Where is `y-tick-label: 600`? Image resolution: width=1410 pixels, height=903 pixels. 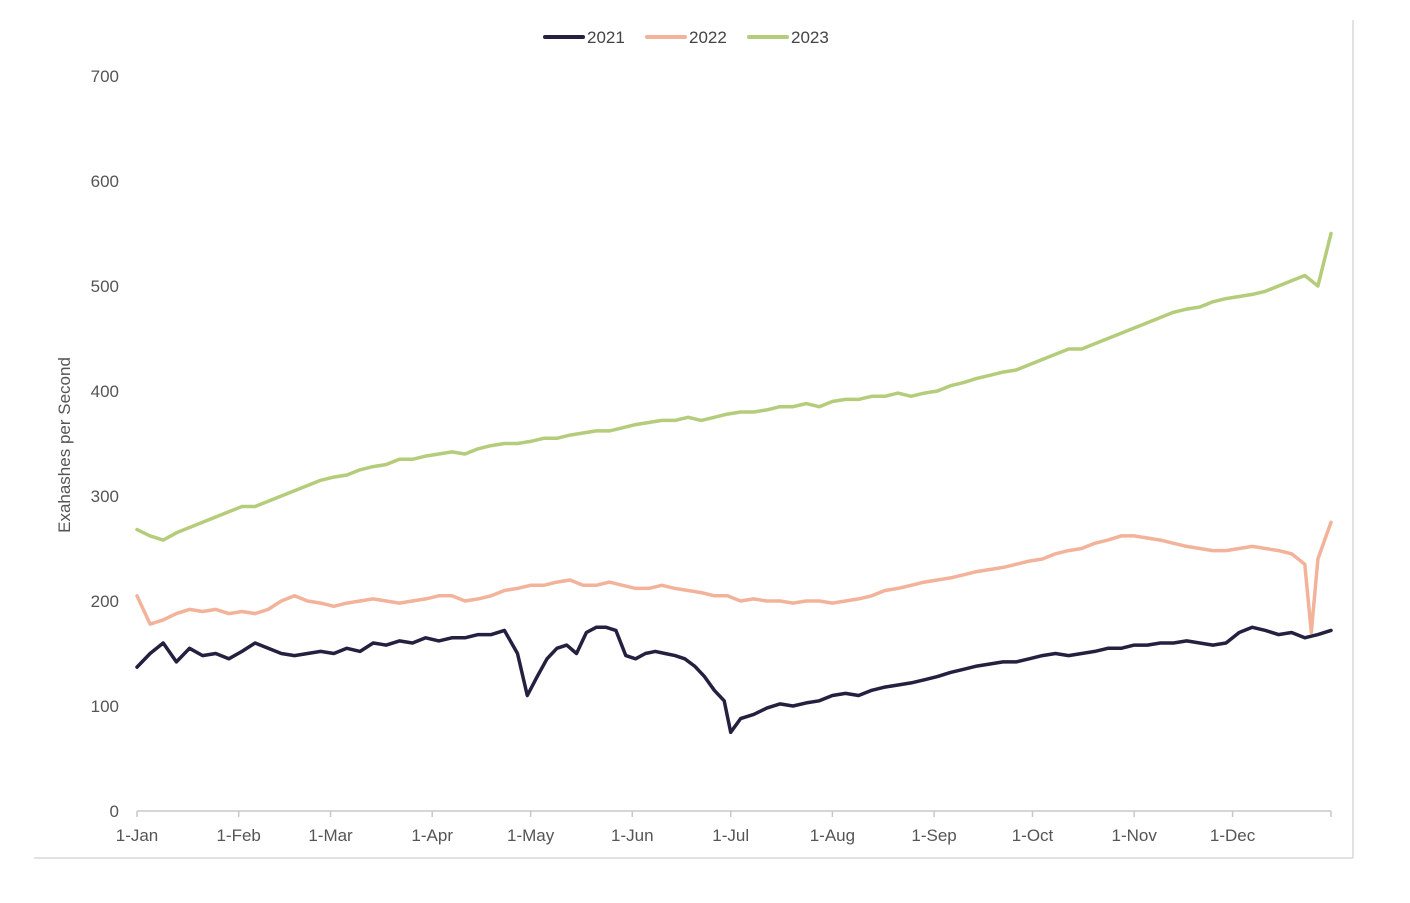
y-tick-label: 600 is located at coordinates (105, 181).